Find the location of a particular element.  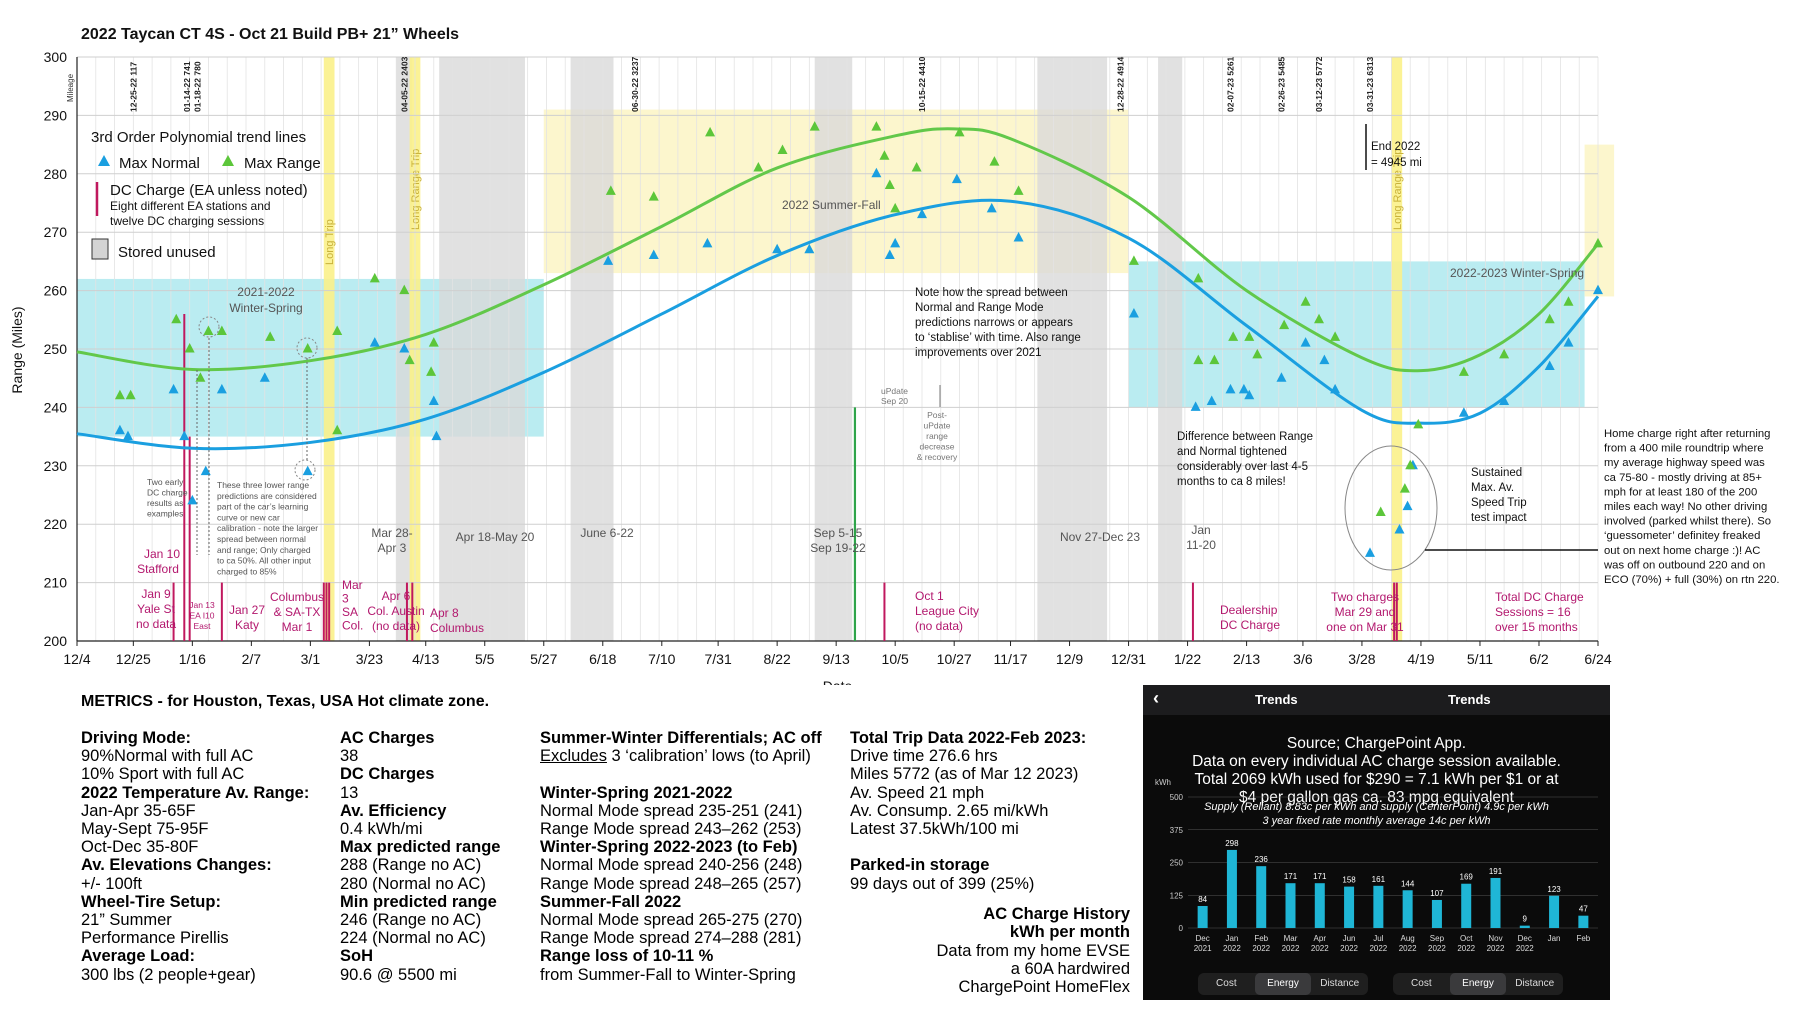

metric-line: Av. Elevations Changes: is located at coordinates (176, 865).